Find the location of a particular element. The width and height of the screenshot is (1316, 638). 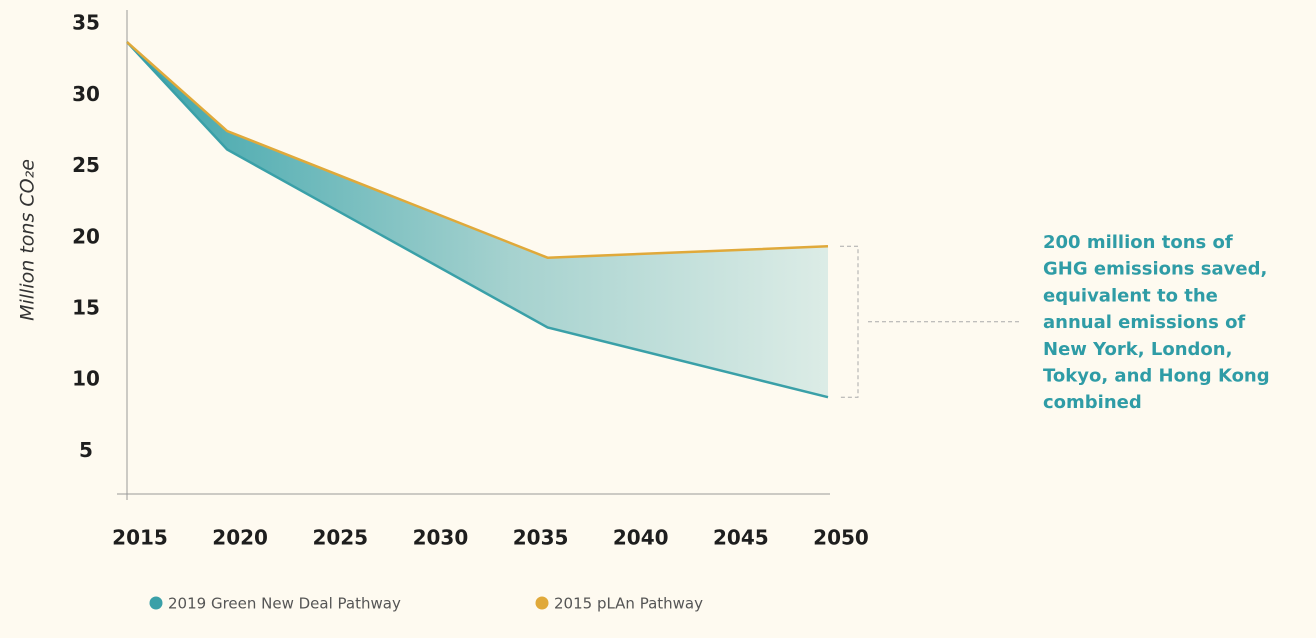

y-tick-label: 5 is located at coordinates (86, 450).